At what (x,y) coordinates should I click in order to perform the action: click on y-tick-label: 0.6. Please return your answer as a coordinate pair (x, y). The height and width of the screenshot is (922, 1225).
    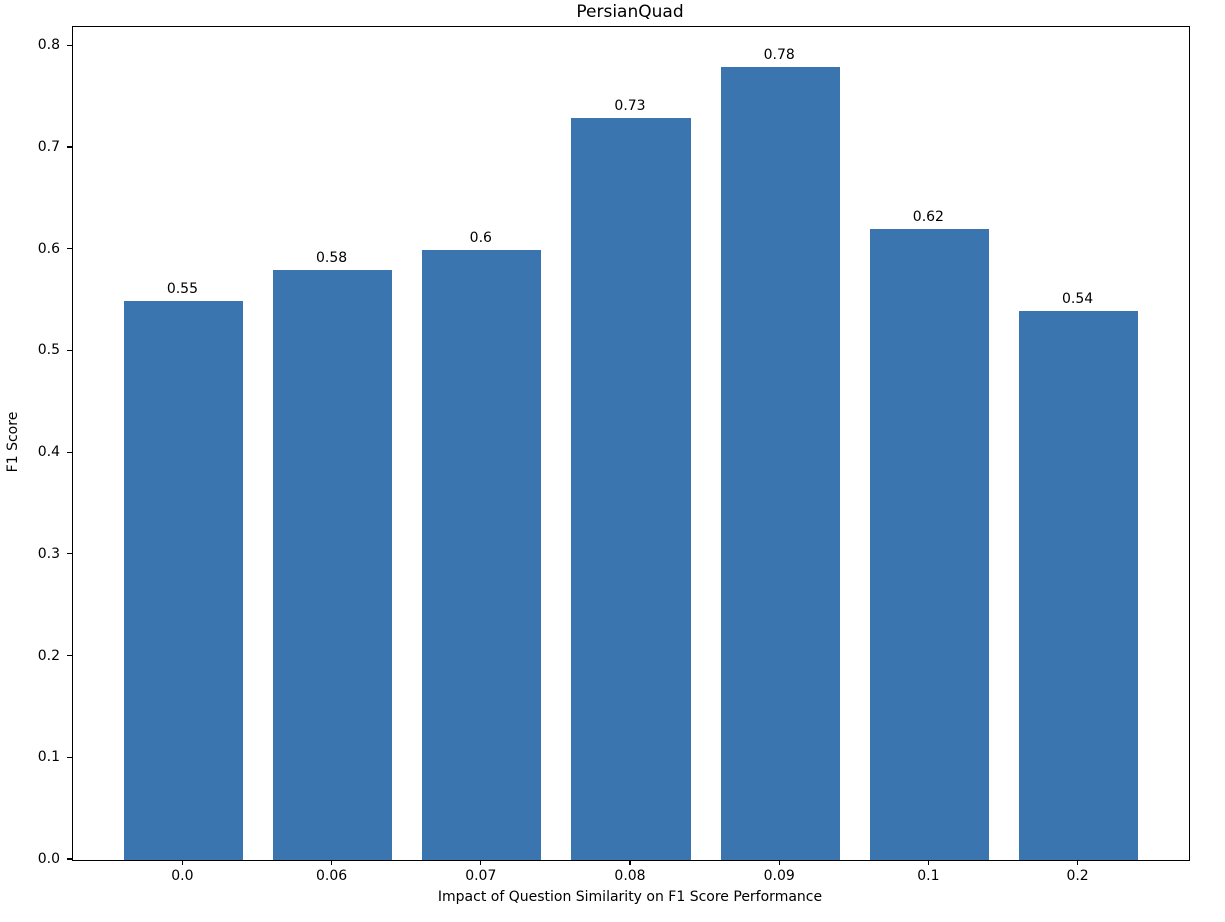
    Looking at the image, I should click on (48, 248).